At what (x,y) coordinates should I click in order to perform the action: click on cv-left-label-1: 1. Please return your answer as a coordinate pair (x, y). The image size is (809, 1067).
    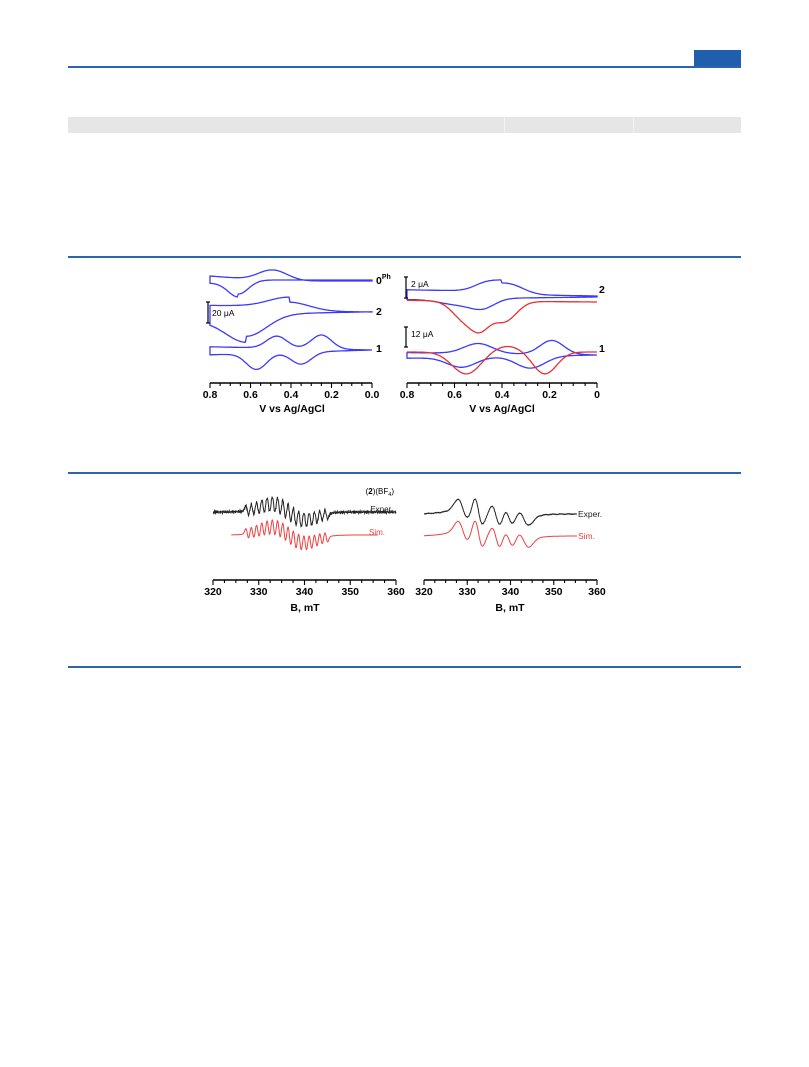
    Looking at the image, I should click on (379, 349).